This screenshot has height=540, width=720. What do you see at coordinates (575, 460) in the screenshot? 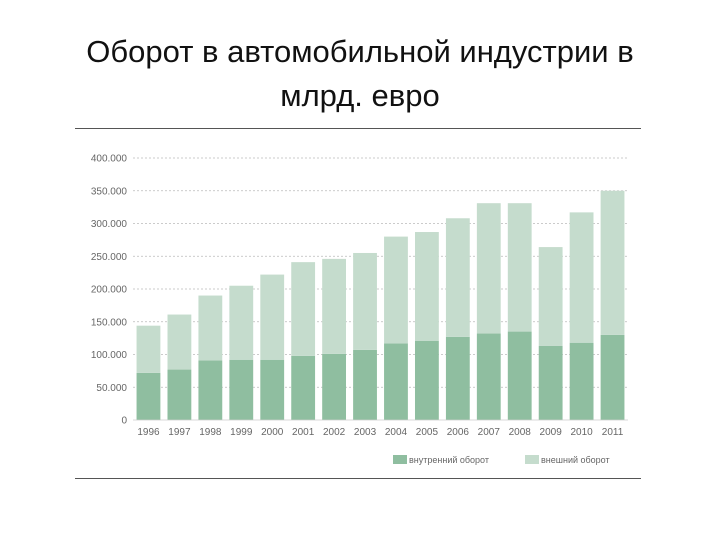
I see `legend-label-foreign: внешний оборот` at bounding box center [575, 460].